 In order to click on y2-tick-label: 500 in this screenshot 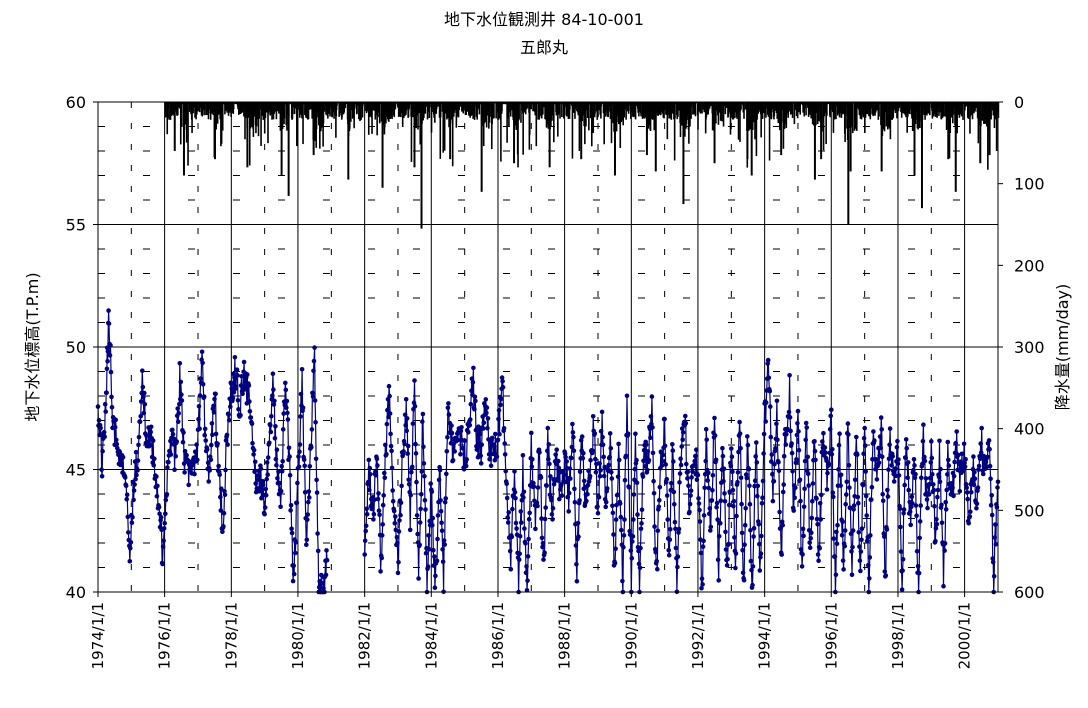, I will do `click(1029, 510)`.